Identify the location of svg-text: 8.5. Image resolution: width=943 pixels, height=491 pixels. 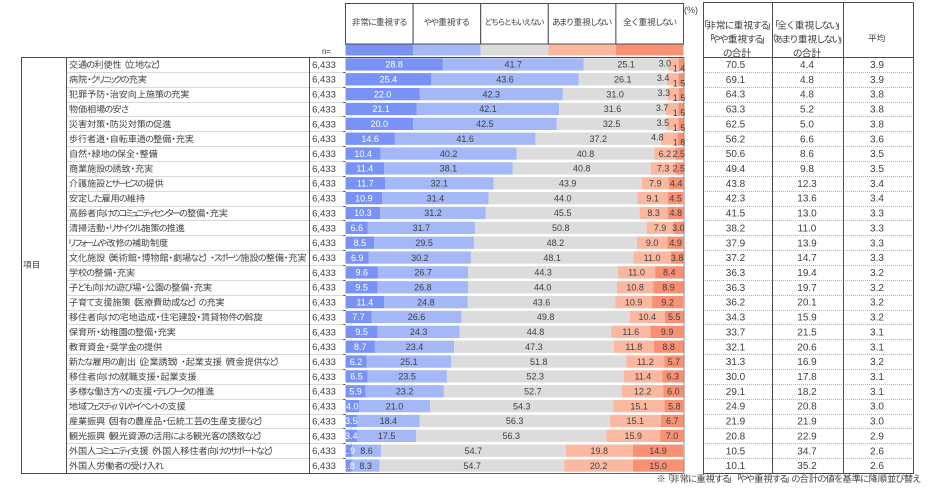
(360, 243).